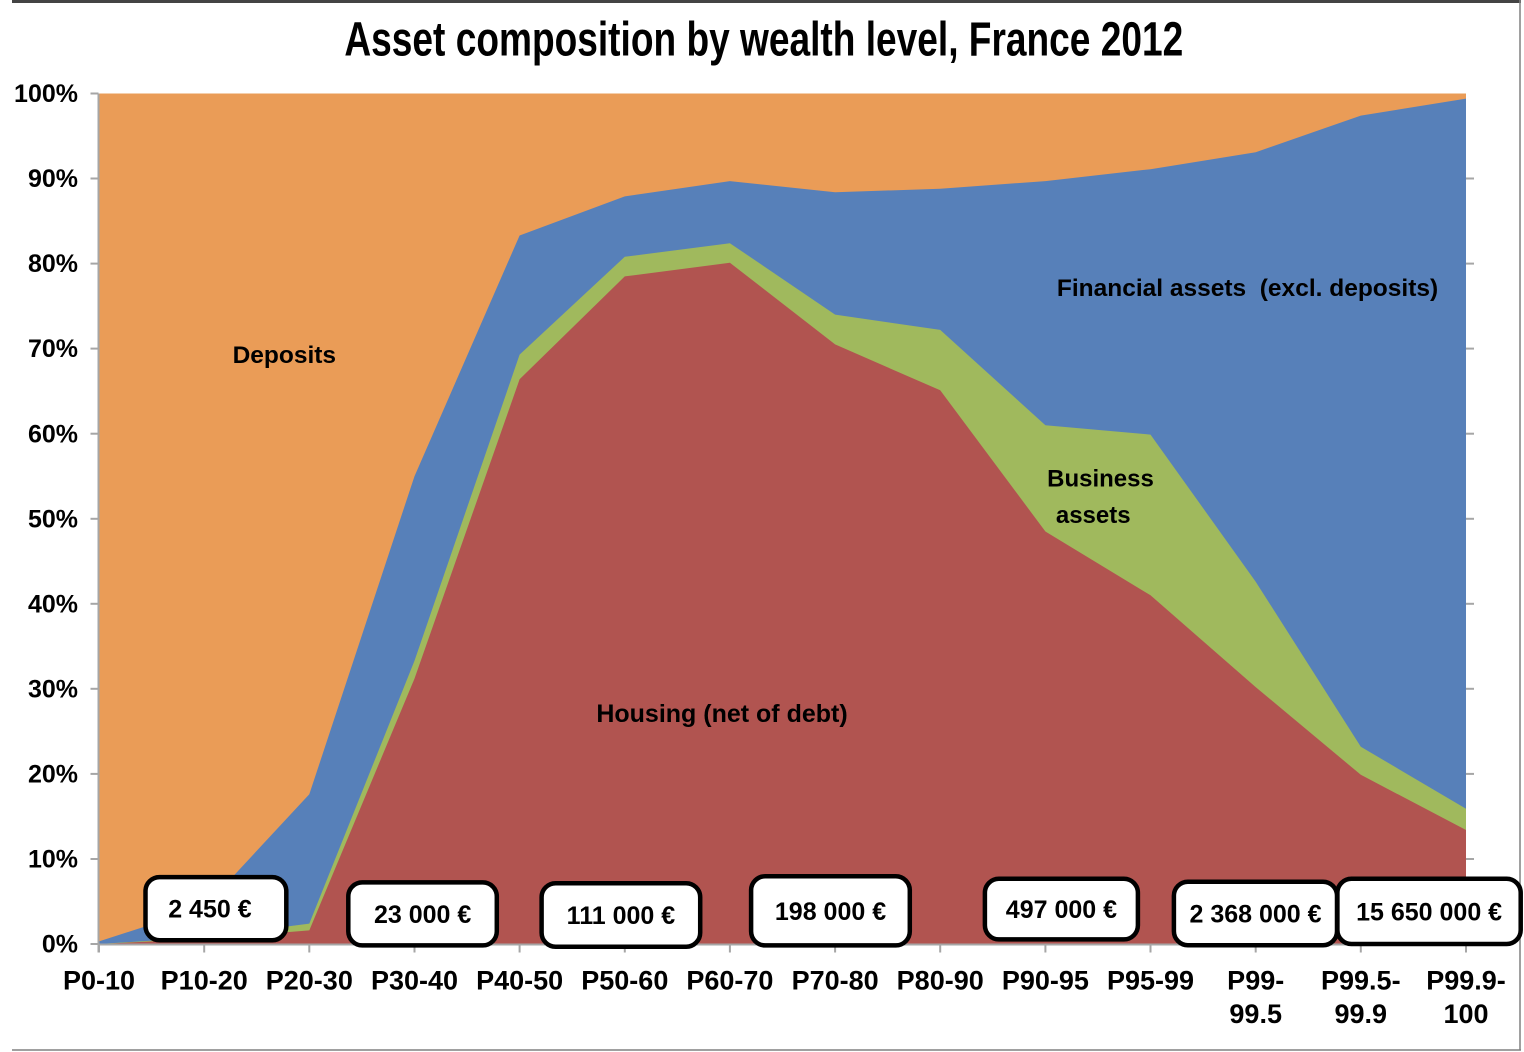 This screenshot has height=1052, width=1524. I want to click on svg-text: P20-30, so click(309, 981).